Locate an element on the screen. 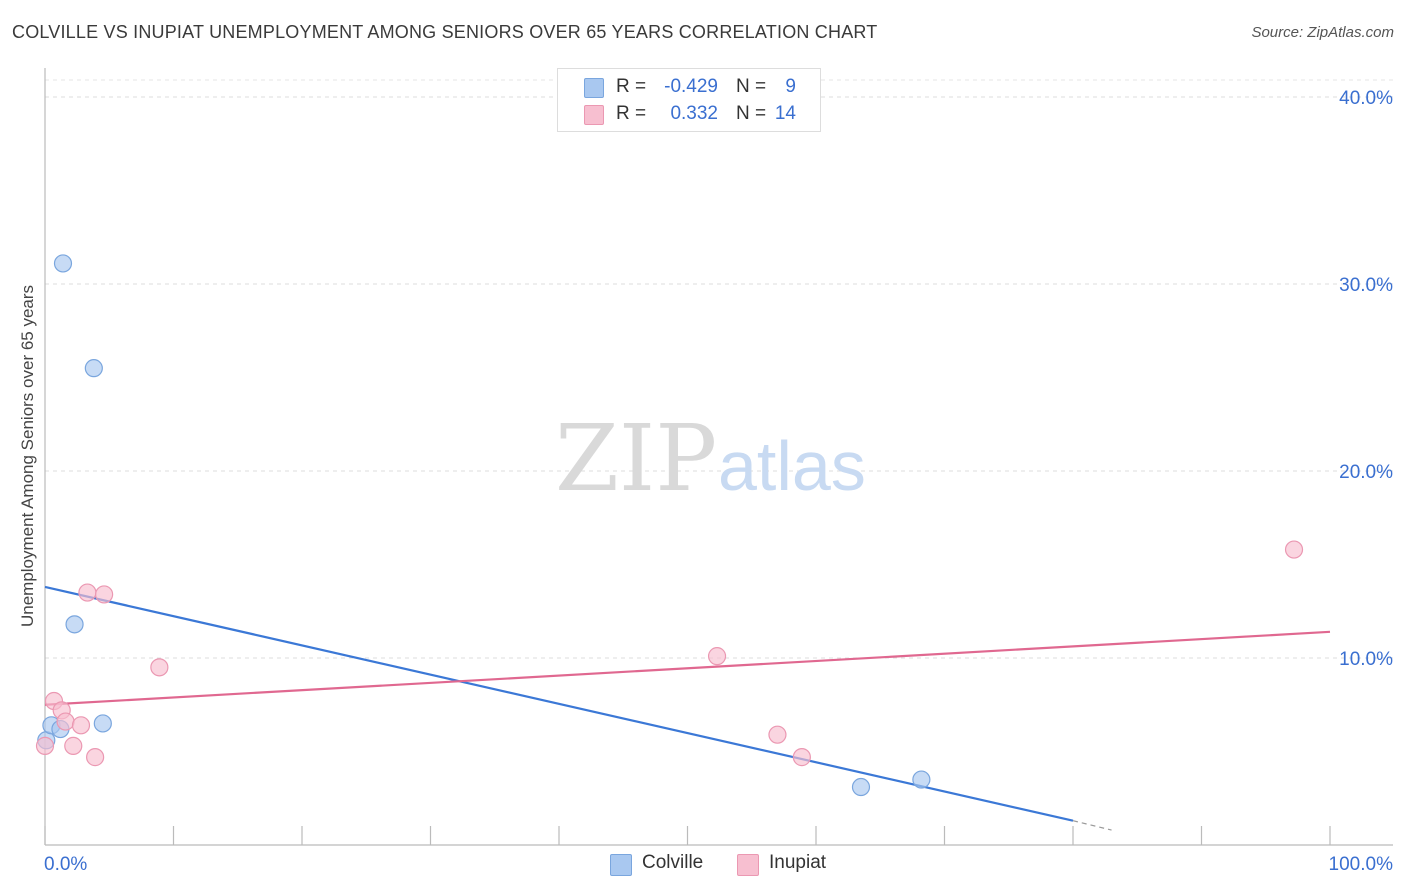 The image size is (1406, 892). chart-source: Source: ZipAtlas.com is located at coordinates (1322, 32).